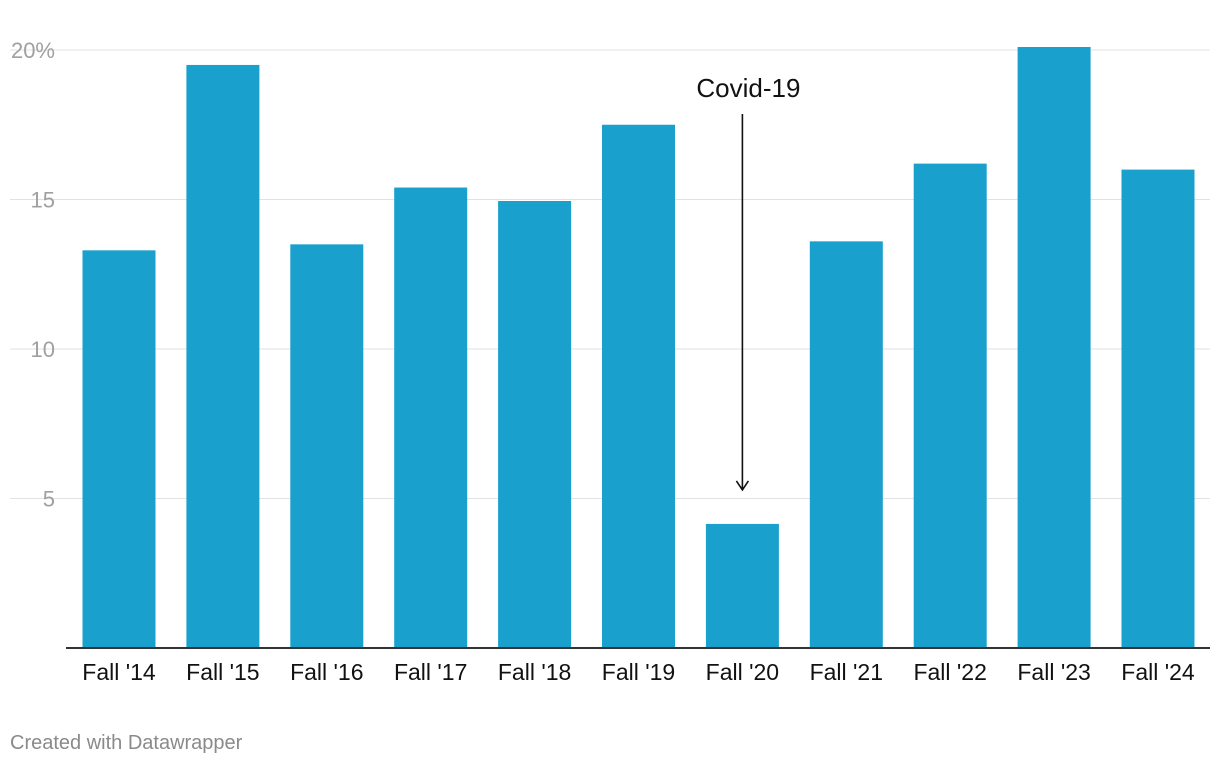 The height and width of the screenshot is (768, 1220). What do you see at coordinates (1053, 672) in the screenshot?
I see `x-tick-label: Fall '23` at bounding box center [1053, 672].